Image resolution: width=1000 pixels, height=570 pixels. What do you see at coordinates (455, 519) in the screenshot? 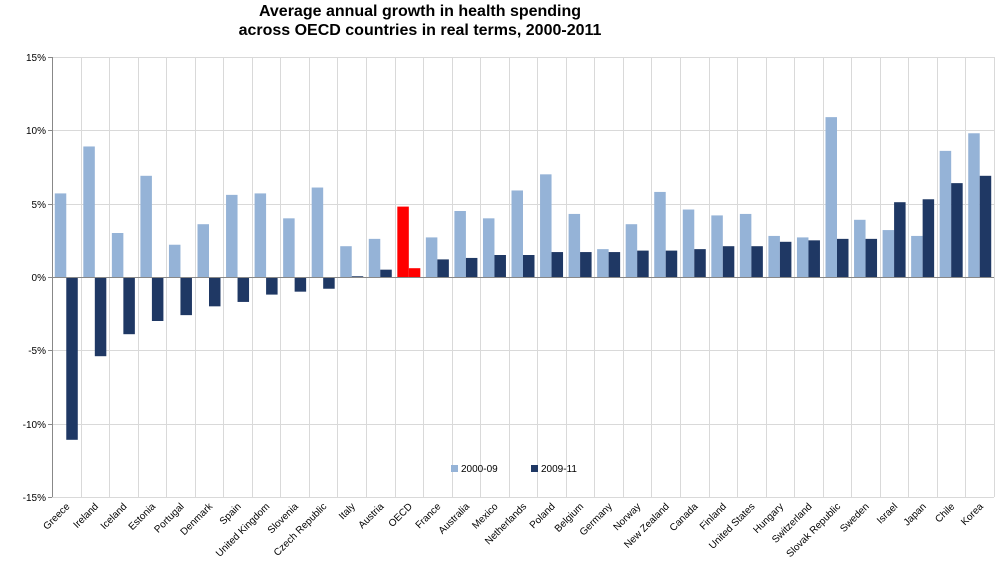
I see `x-category-label: Australia` at bounding box center [455, 519].